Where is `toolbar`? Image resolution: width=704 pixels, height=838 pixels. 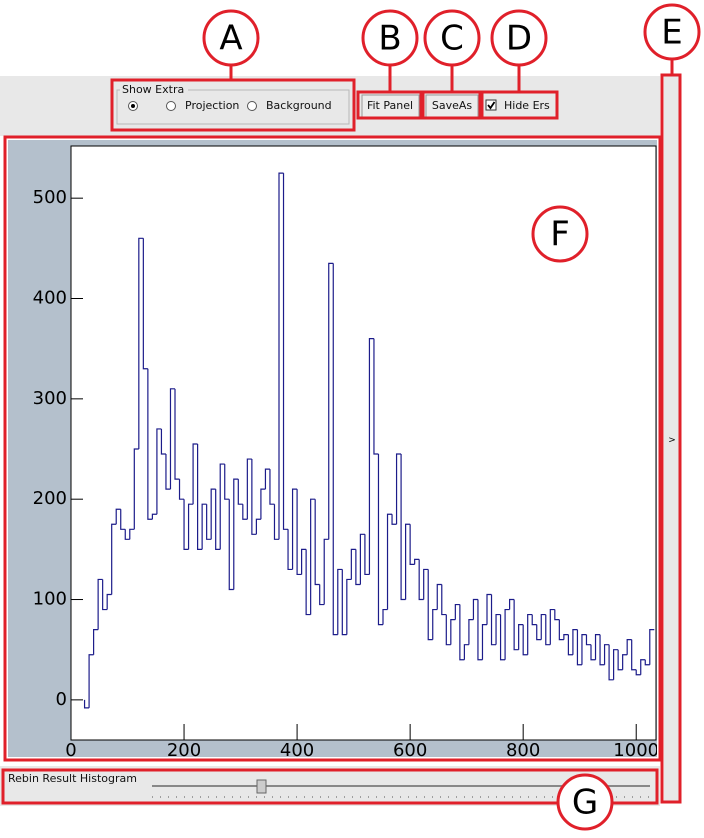
toolbar is located at coordinates (330, 106).